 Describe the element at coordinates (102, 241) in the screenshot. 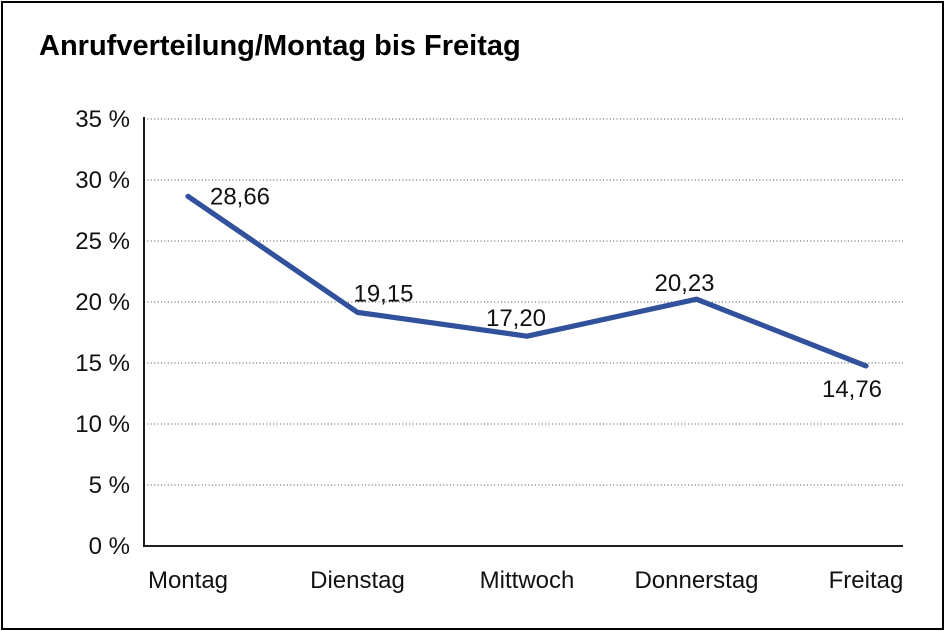

I see `y-tick-label: 25 %` at that location.